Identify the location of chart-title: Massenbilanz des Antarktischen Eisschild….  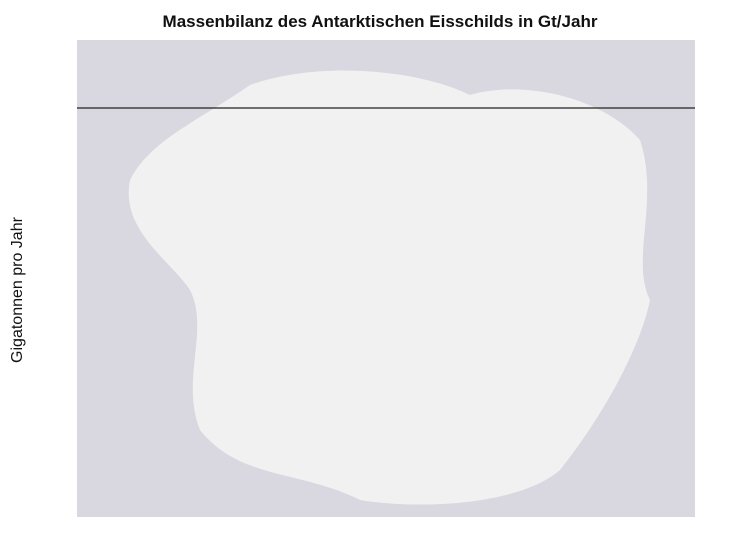
(380, 21).